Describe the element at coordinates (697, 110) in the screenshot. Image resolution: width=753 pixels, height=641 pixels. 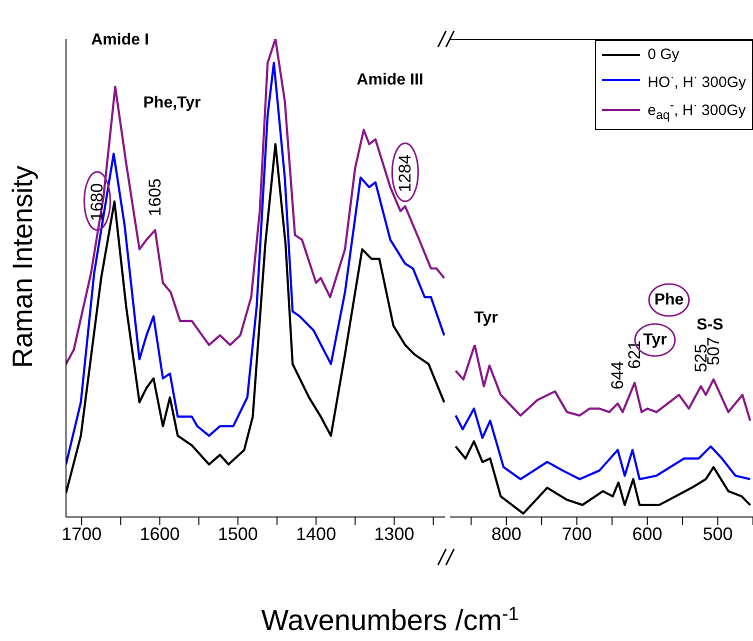
I see `legend-label: e$_{aq}$$^{-}$, H$^{·}$ 300Gy` at that location.